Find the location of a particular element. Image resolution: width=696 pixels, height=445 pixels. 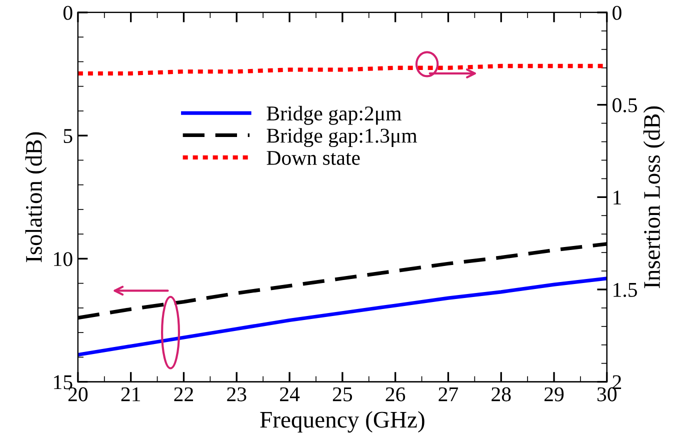

y-tick-label: 15 is located at coordinates (63, 382).